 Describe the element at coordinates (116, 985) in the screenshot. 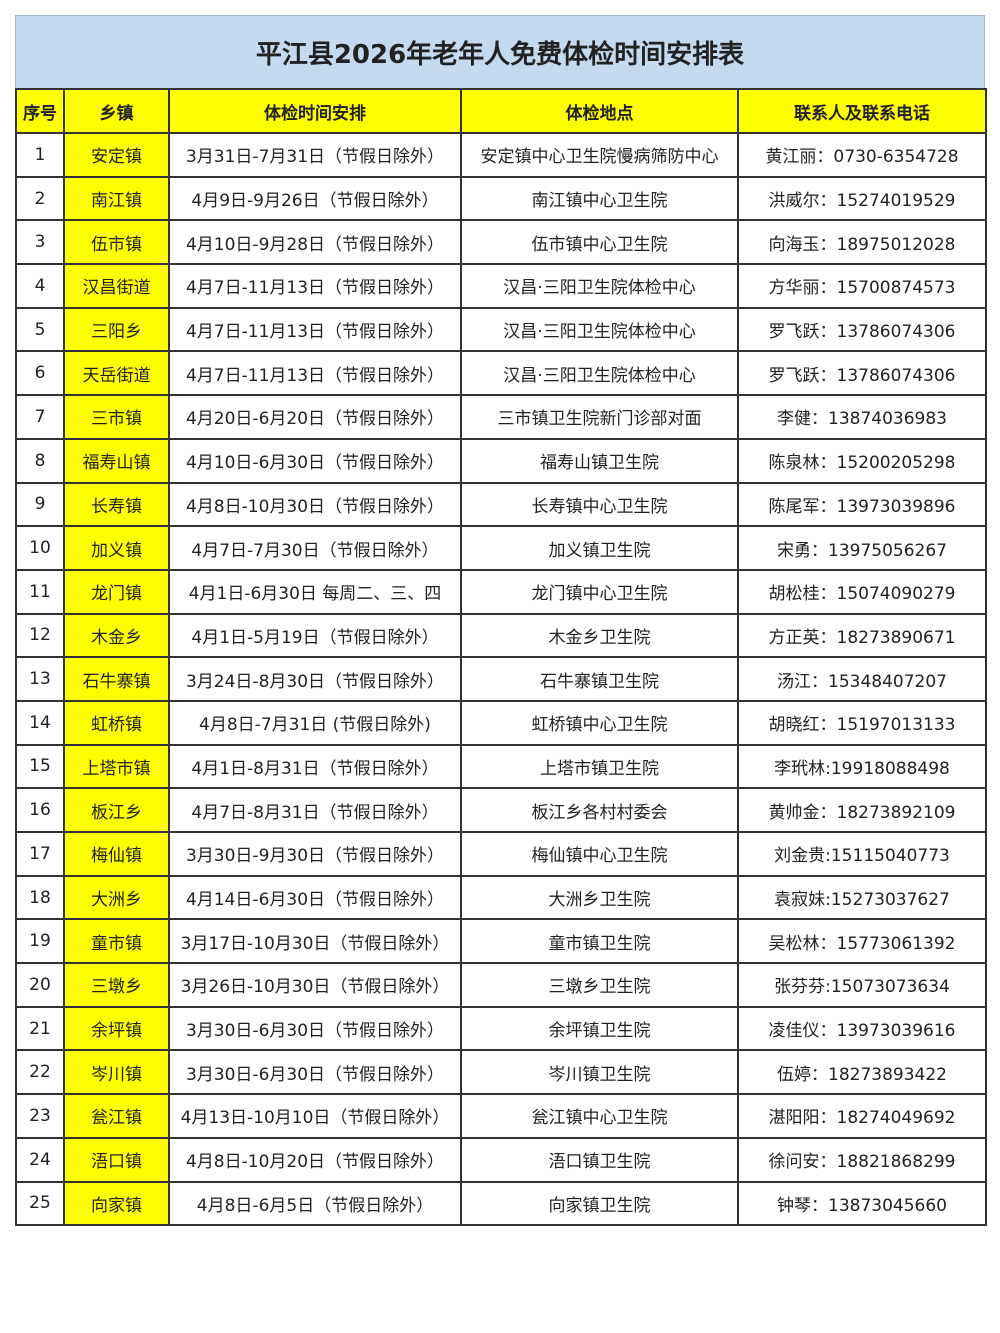

I see `cell-town: 三墩乡` at that location.